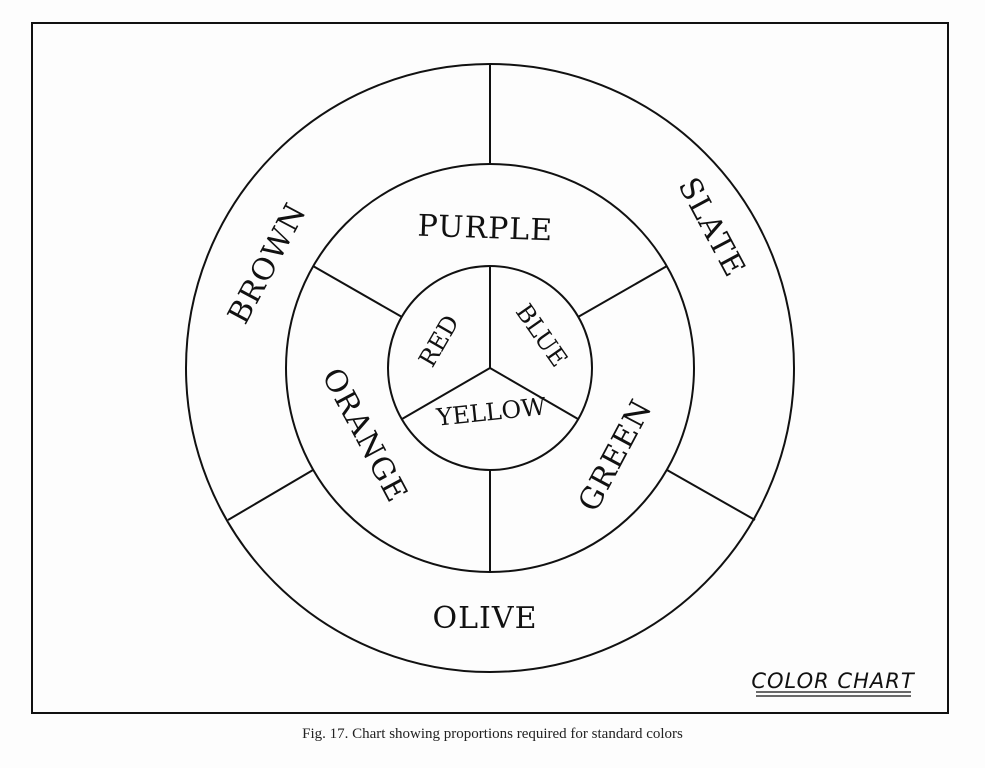  I want to click on middle-divider-upper-right, so click(622, 291).